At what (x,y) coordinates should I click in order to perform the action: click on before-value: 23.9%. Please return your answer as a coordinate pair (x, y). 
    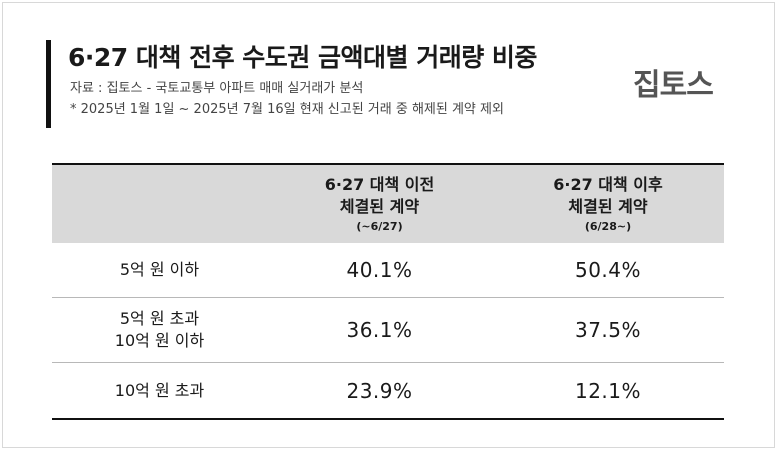
    Looking at the image, I should click on (379, 390).